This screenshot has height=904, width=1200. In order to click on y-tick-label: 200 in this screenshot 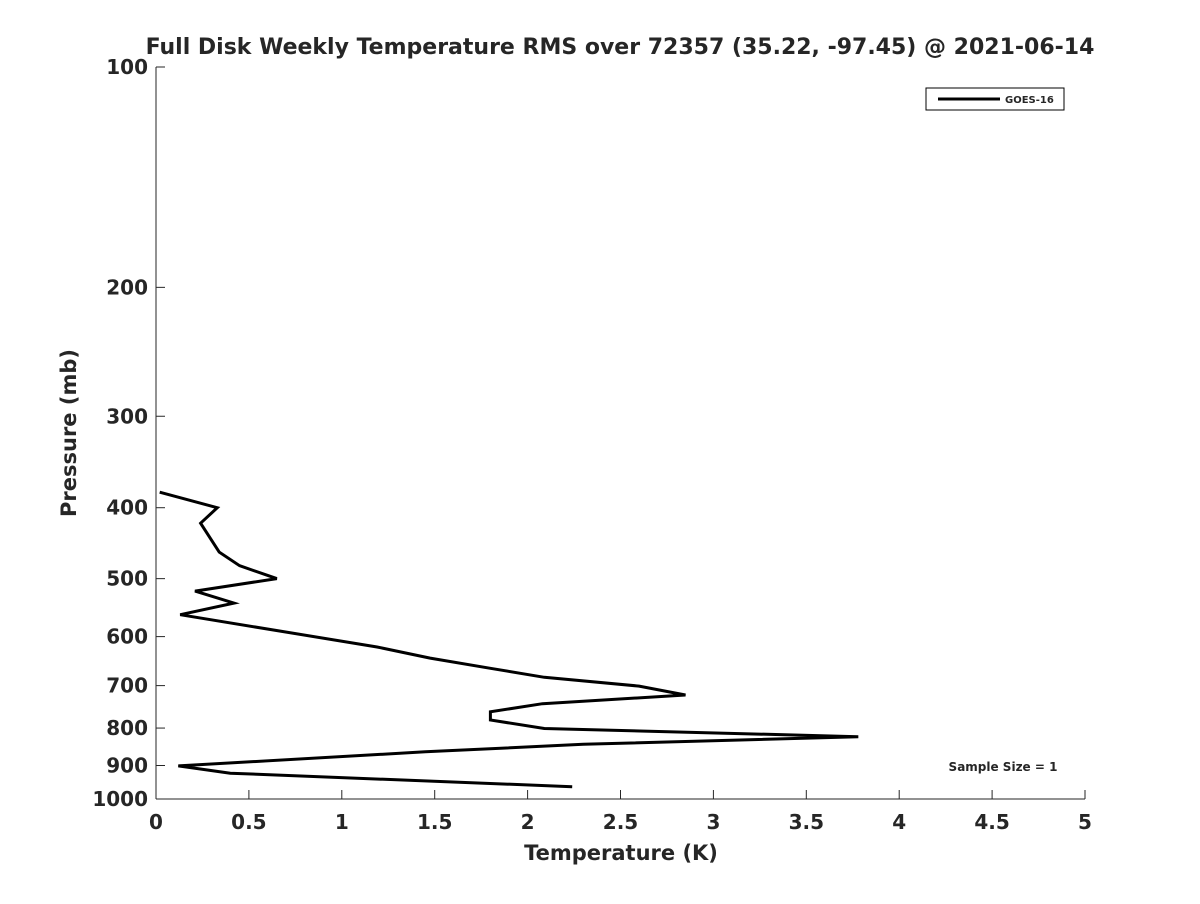, I will do `click(127, 287)`.